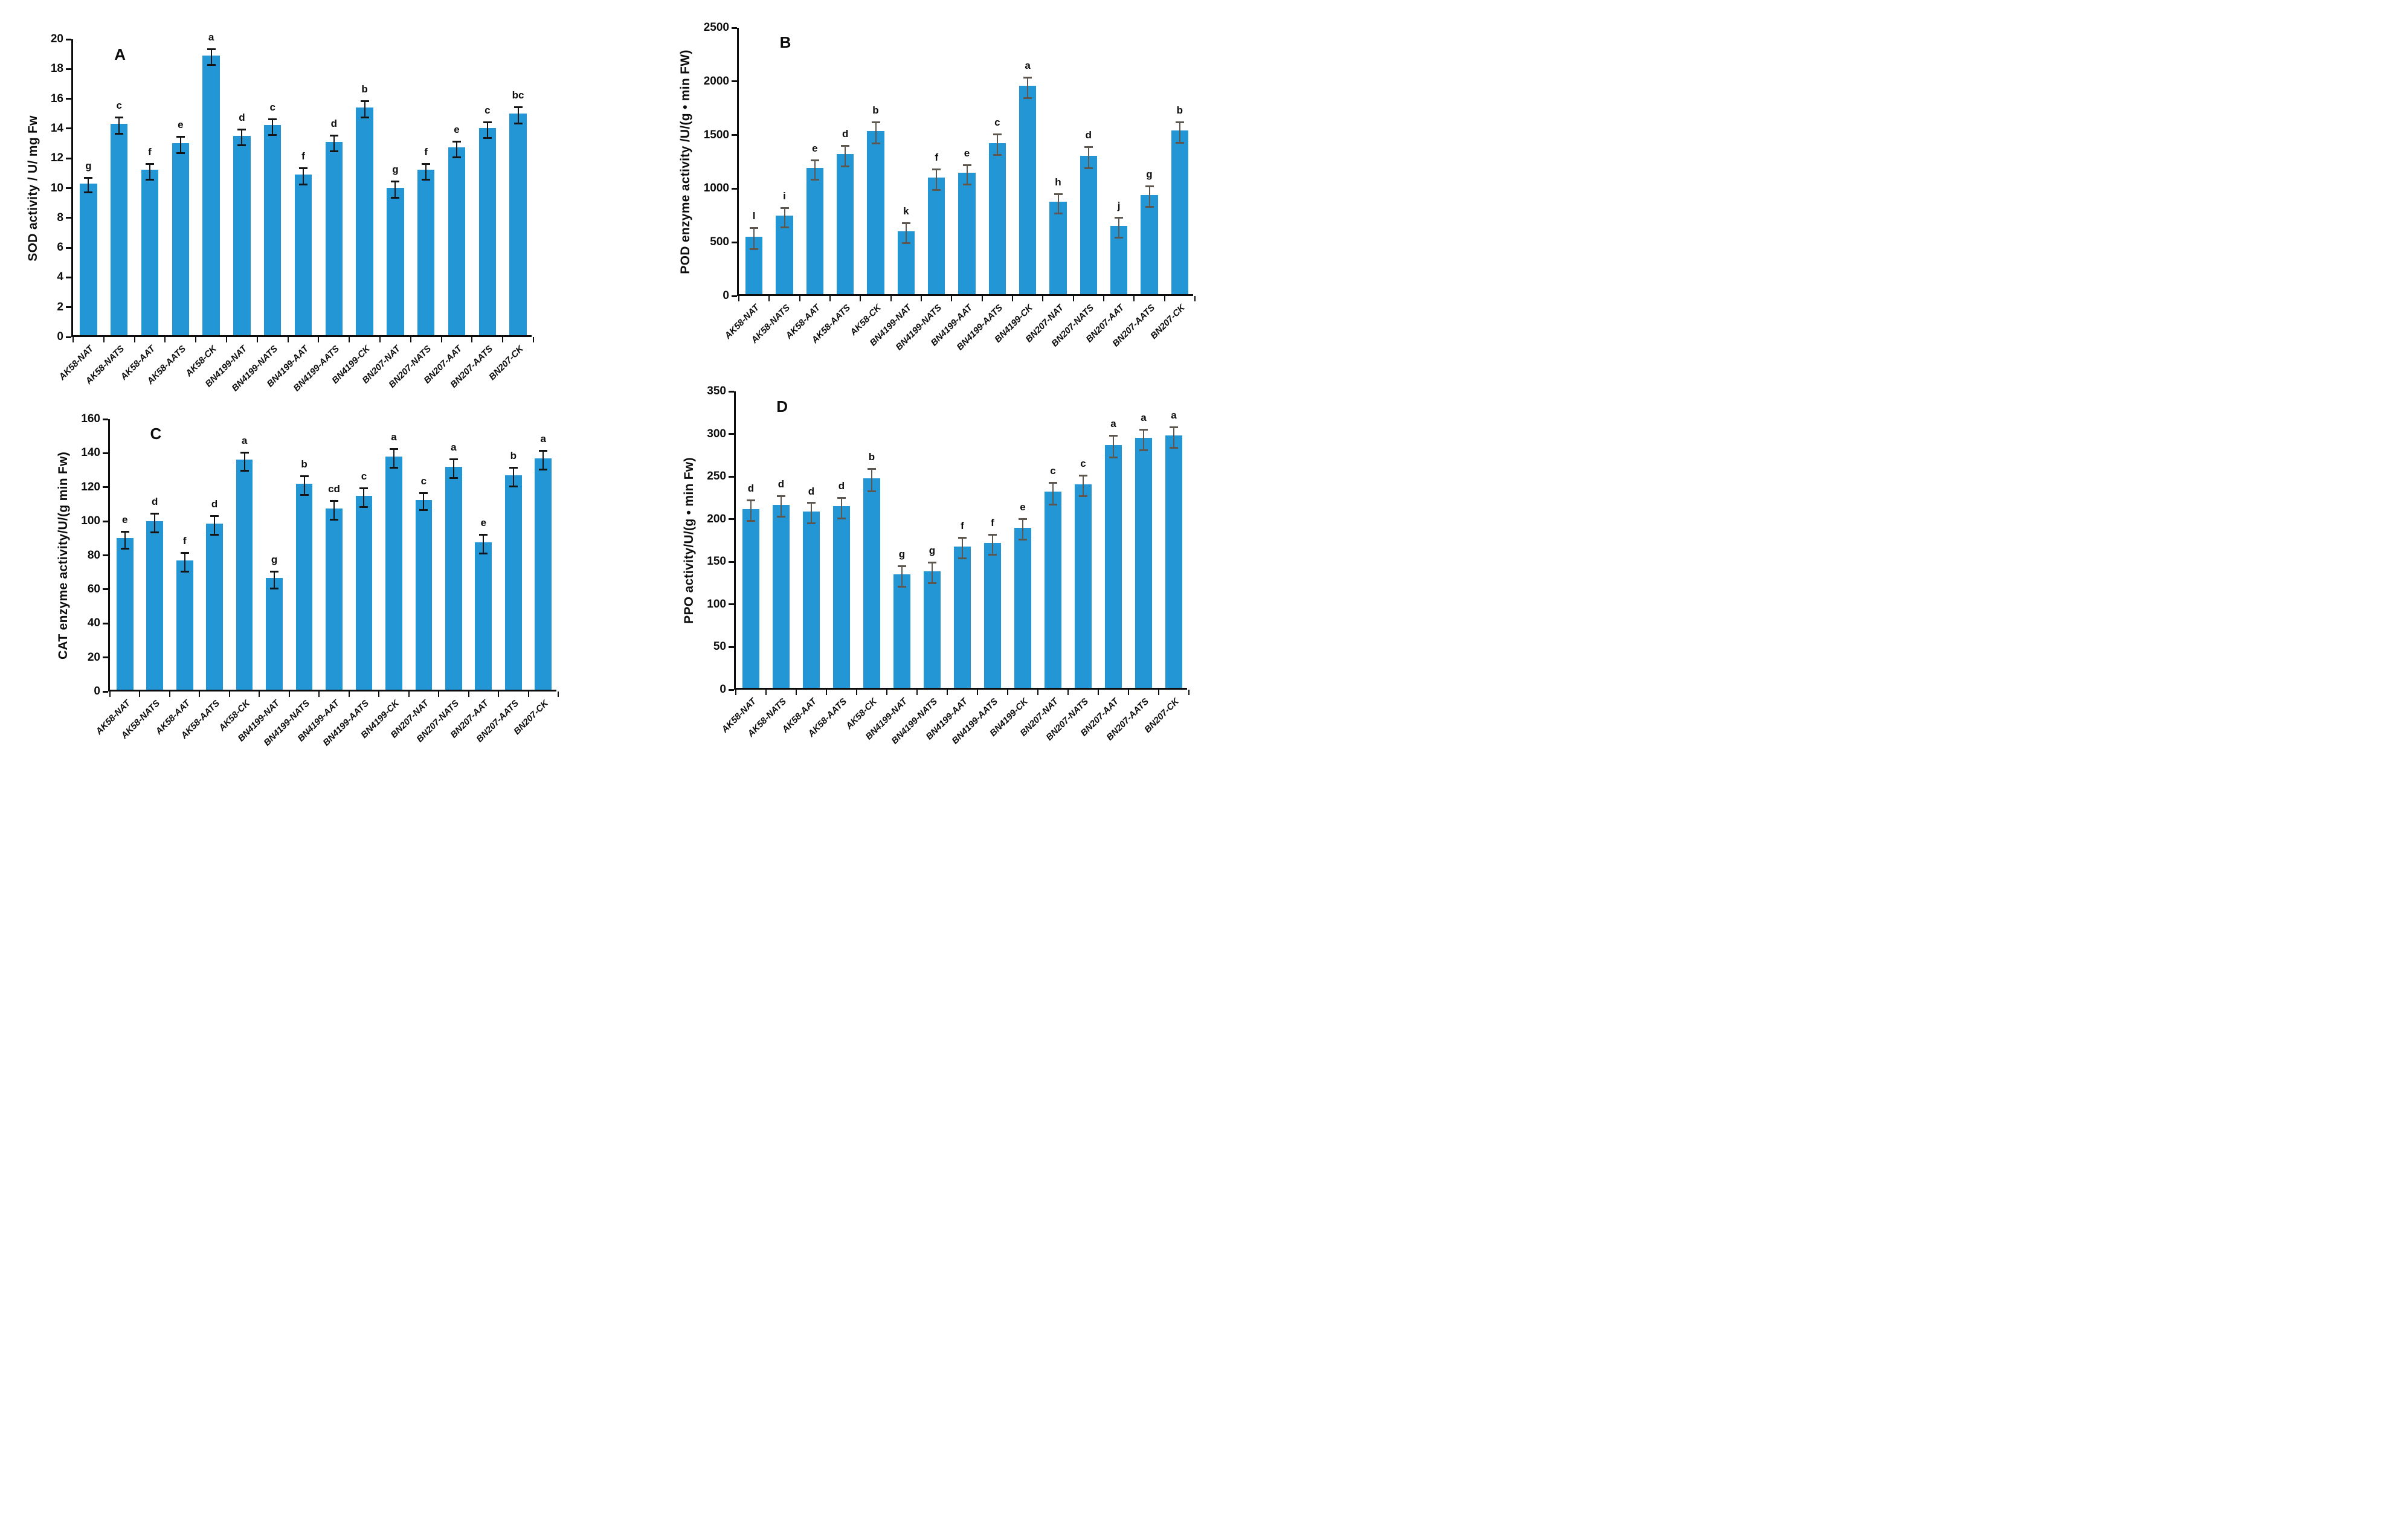  Describe the element at coordinates (90, 521) in the screenshot. I see `y-tick-label: 100` at that location.